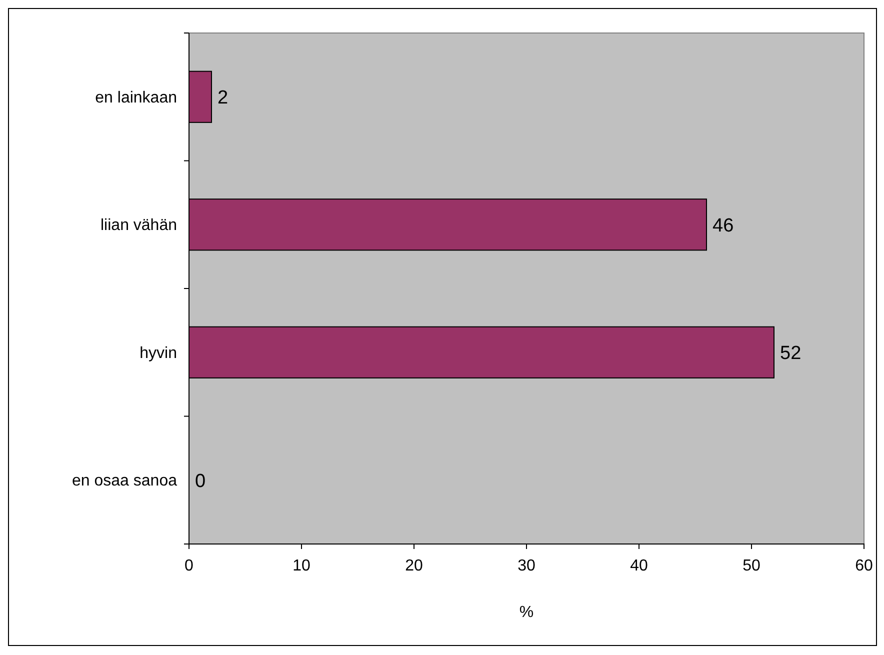 This screenshot has width=884, height=655. I want to click on y-tick-label: liian vähän, so click(138, 225).